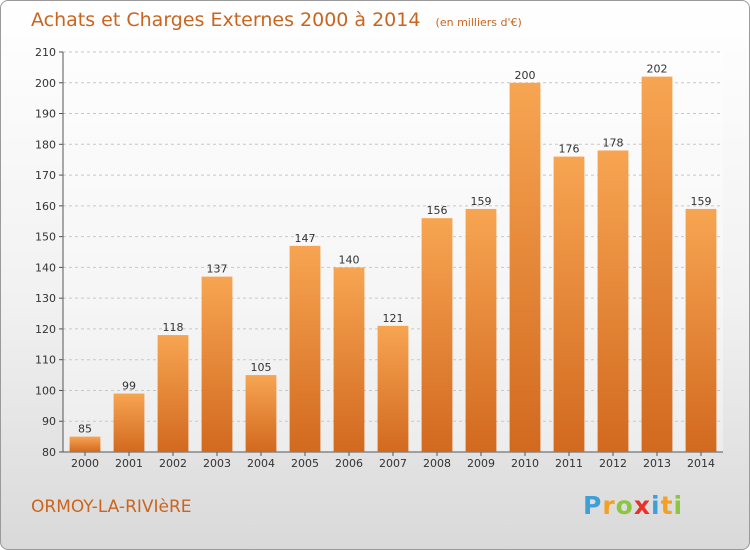 Image resolution: width=750 pixels, height=550 pixels. I want to click on logo-letter: P, so click(593, 505).